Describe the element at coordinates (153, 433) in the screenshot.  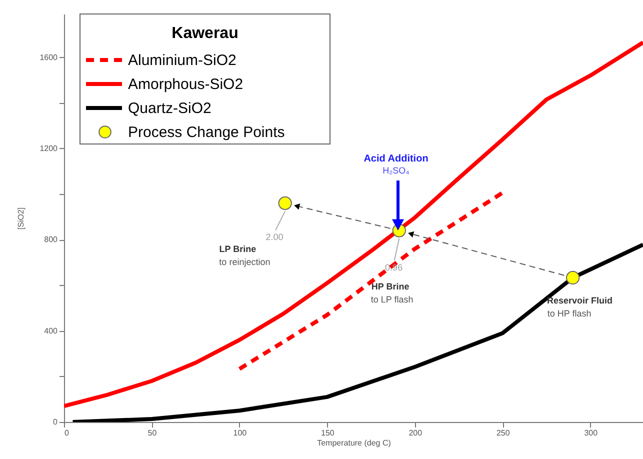
I see `x-tick-label: 50` at that location.